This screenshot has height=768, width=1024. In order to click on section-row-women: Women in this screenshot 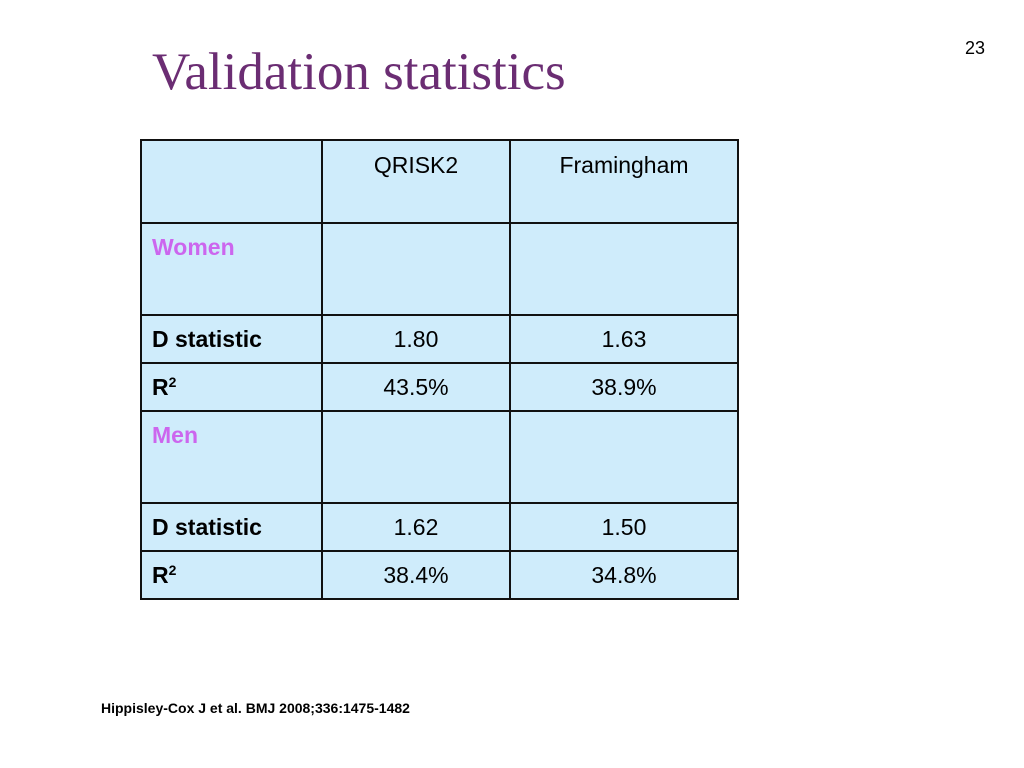, I will do `click(439, 269)`.